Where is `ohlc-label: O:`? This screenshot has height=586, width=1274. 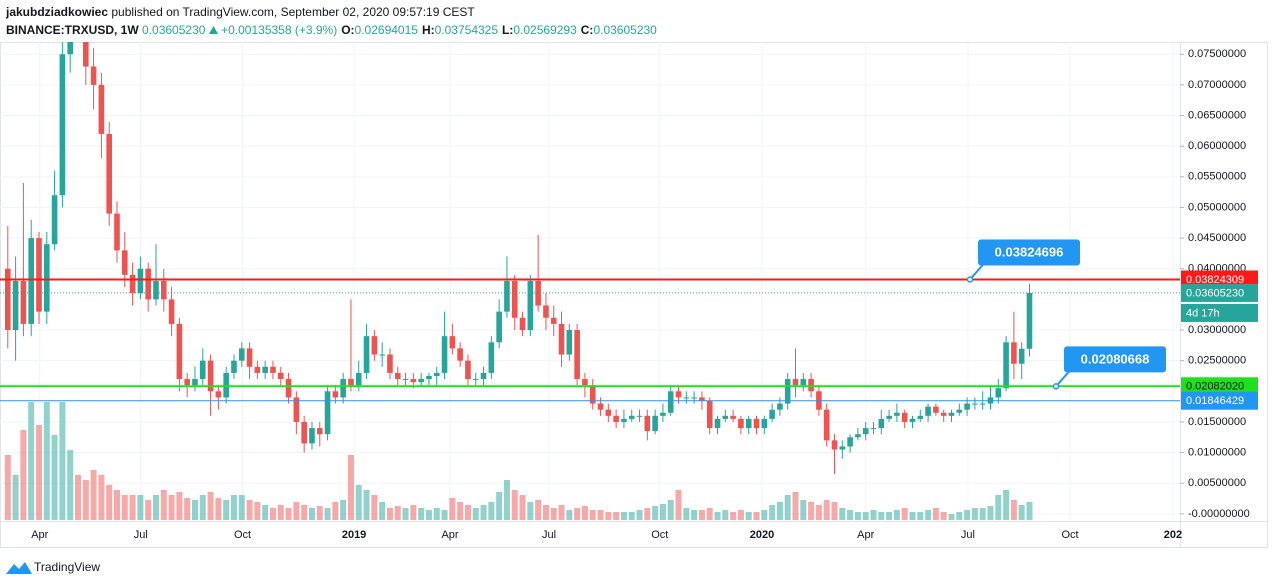 ohlc-label: O: is located at coordinates (348, 30).